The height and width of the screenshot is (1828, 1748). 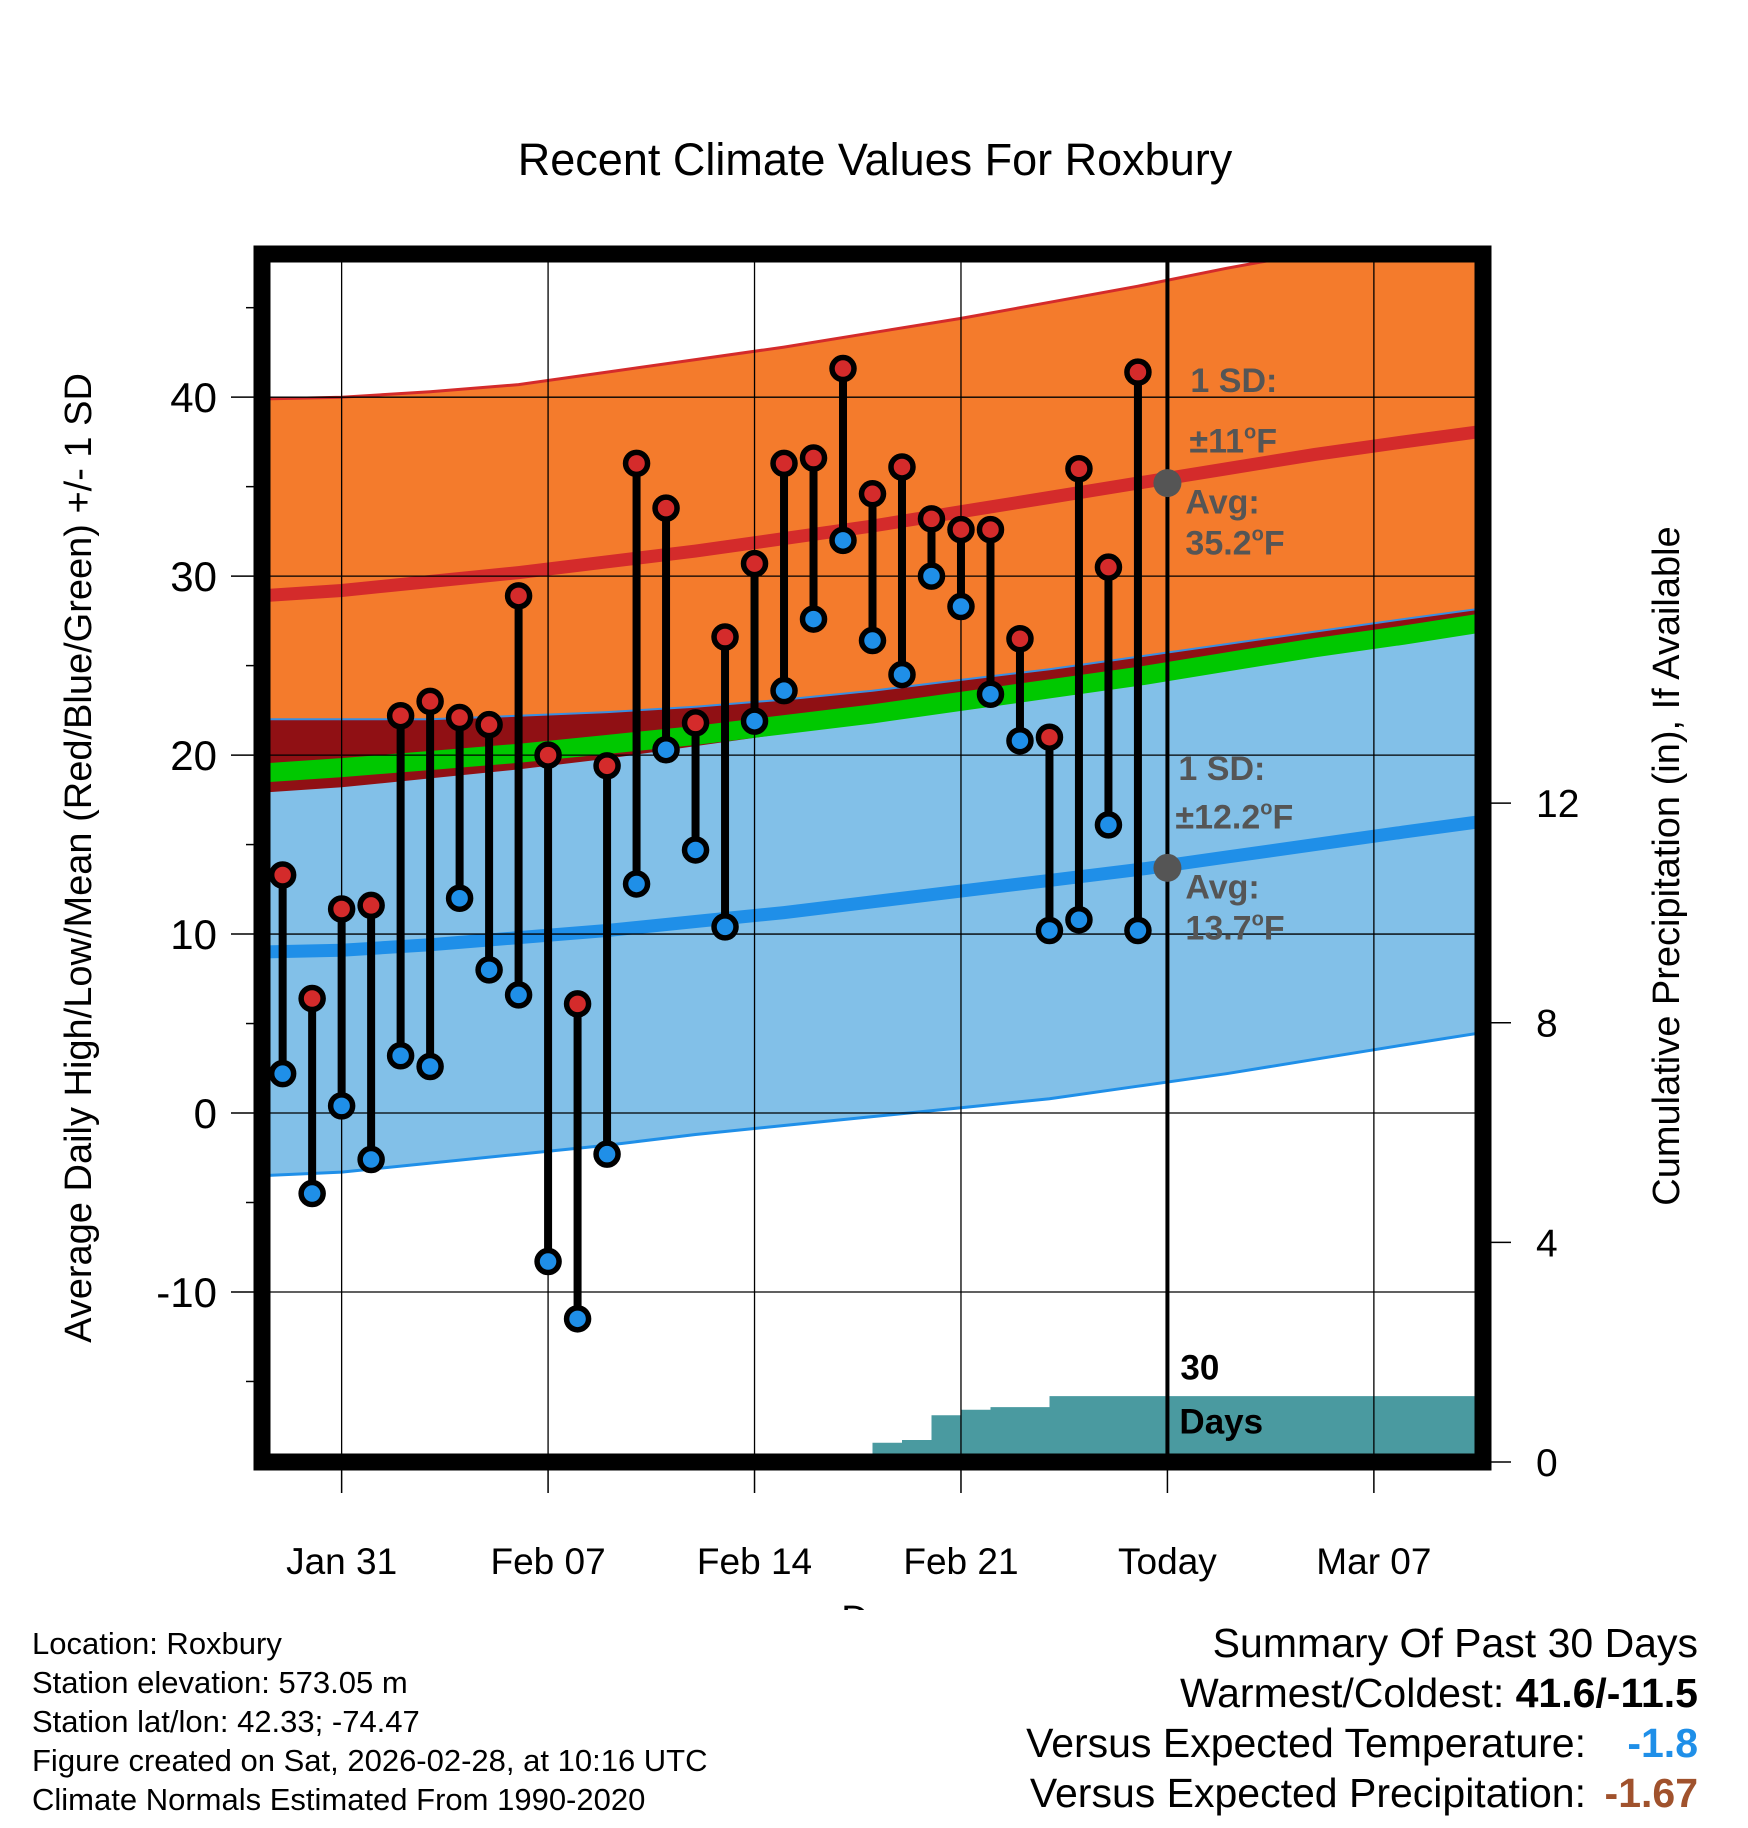 I want to click on low-avg-value: 13.7oF, so click(x=1234, y=927).